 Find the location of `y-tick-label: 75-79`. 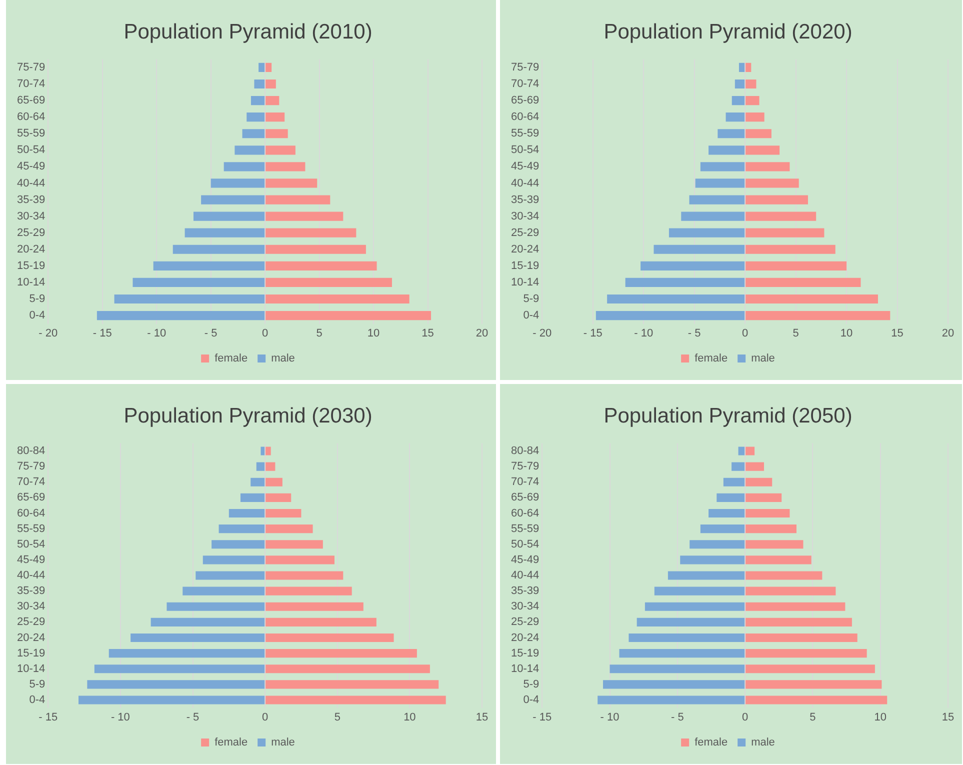

y-tick-label: 75-79 is located at coordinates (31, 466).